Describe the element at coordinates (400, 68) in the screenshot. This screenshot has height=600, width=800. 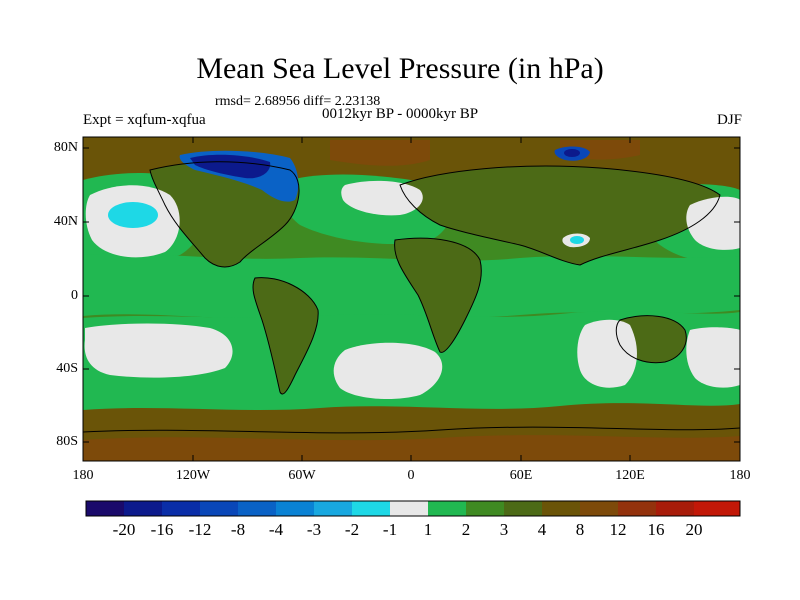
I see `plot-title: Mean Sea Level Pressure (in hPa)` at that location.